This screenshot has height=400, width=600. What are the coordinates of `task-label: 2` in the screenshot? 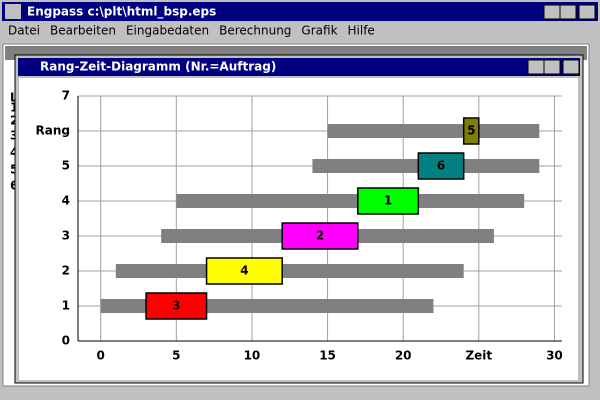 It's located at (320, 236).